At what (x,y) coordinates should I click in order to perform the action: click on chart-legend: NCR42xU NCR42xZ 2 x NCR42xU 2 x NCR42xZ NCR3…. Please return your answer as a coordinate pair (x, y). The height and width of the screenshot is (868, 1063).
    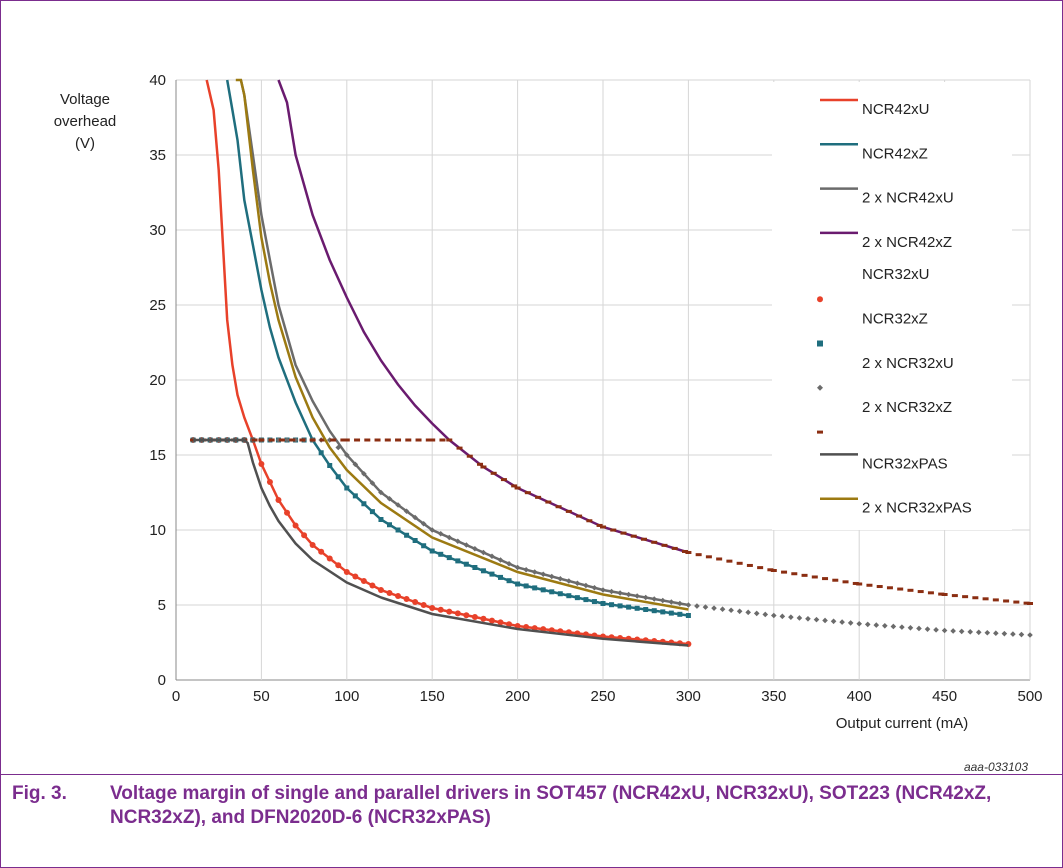
    Looking at the image, I should click on (892, 306).